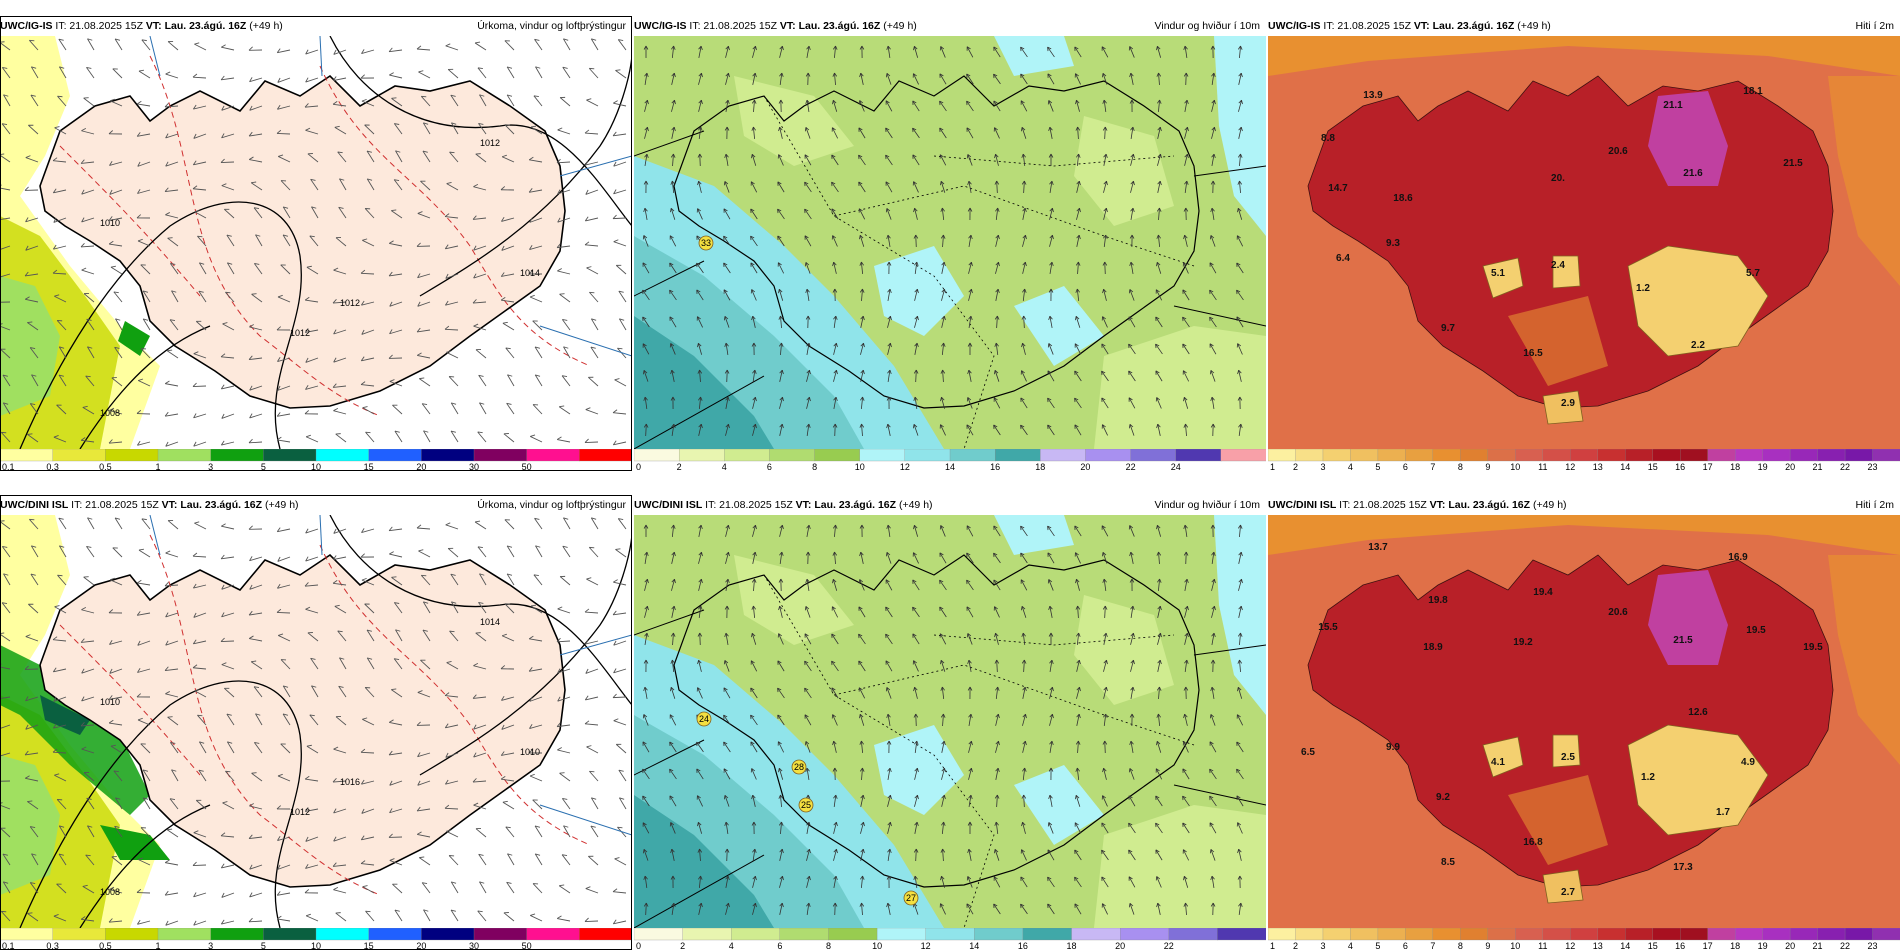 The height and width of the screenshot is (950, 1900). What do you see at coordinates (943, 241) in the screenshot?
I see `wind-arrows` at bounding box center [943, 241].